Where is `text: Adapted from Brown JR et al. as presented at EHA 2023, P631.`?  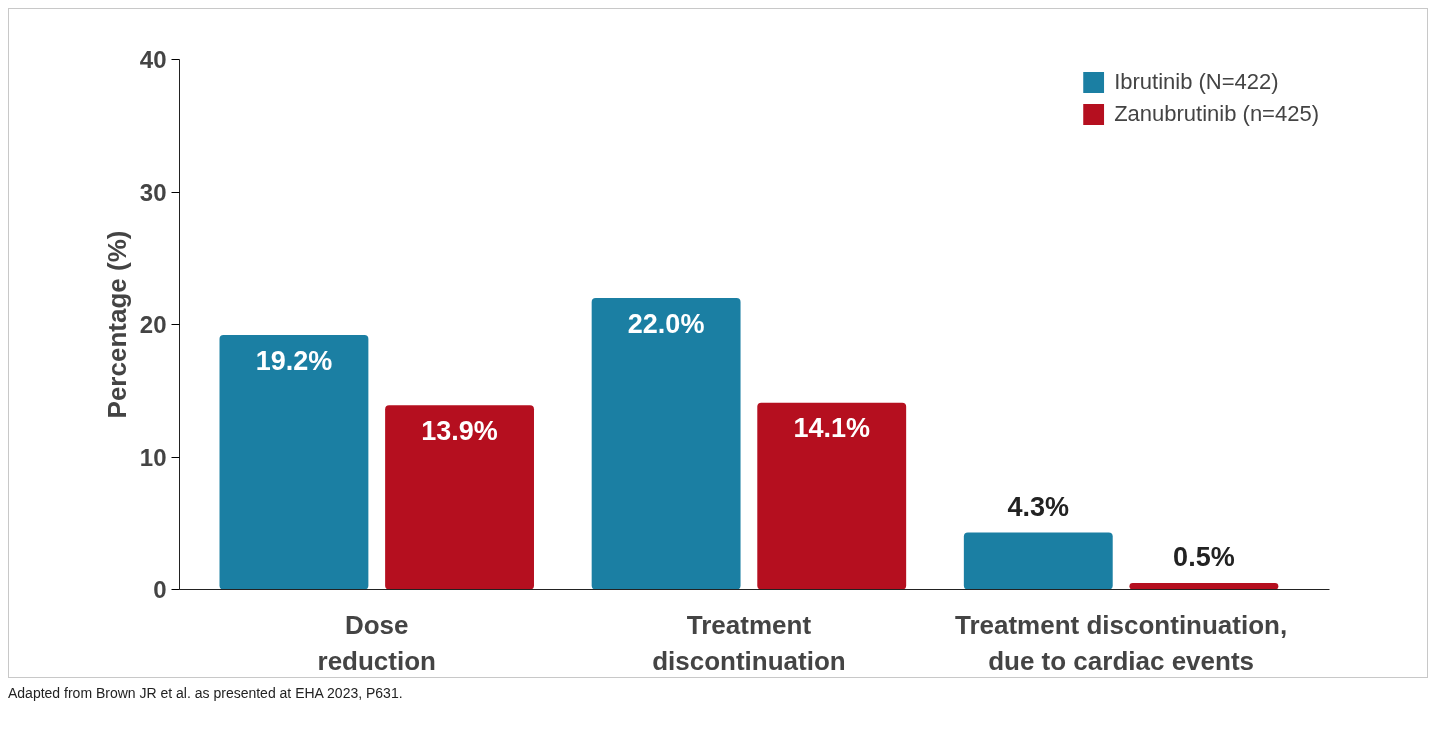
text: Adapted from Brown JR et al. as presented at EHA 2023, P631. is located at coordinates (205, 693).